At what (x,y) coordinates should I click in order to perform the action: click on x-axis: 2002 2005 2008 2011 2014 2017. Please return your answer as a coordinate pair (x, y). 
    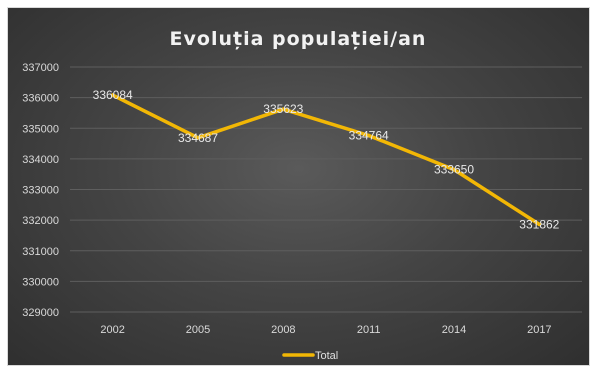
    Looking at the image, I should click on (325, 330).